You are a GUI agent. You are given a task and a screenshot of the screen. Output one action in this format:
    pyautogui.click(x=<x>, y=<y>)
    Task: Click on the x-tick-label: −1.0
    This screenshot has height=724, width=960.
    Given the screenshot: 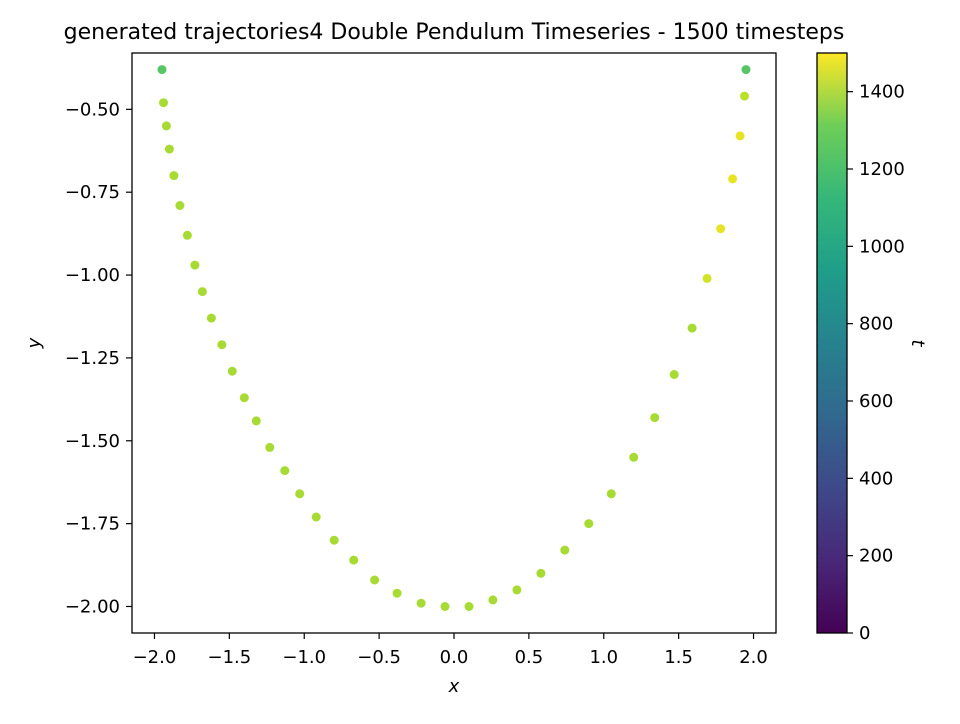 What is the action you would take?
    pyautogui.click(x=304, y=657)
    